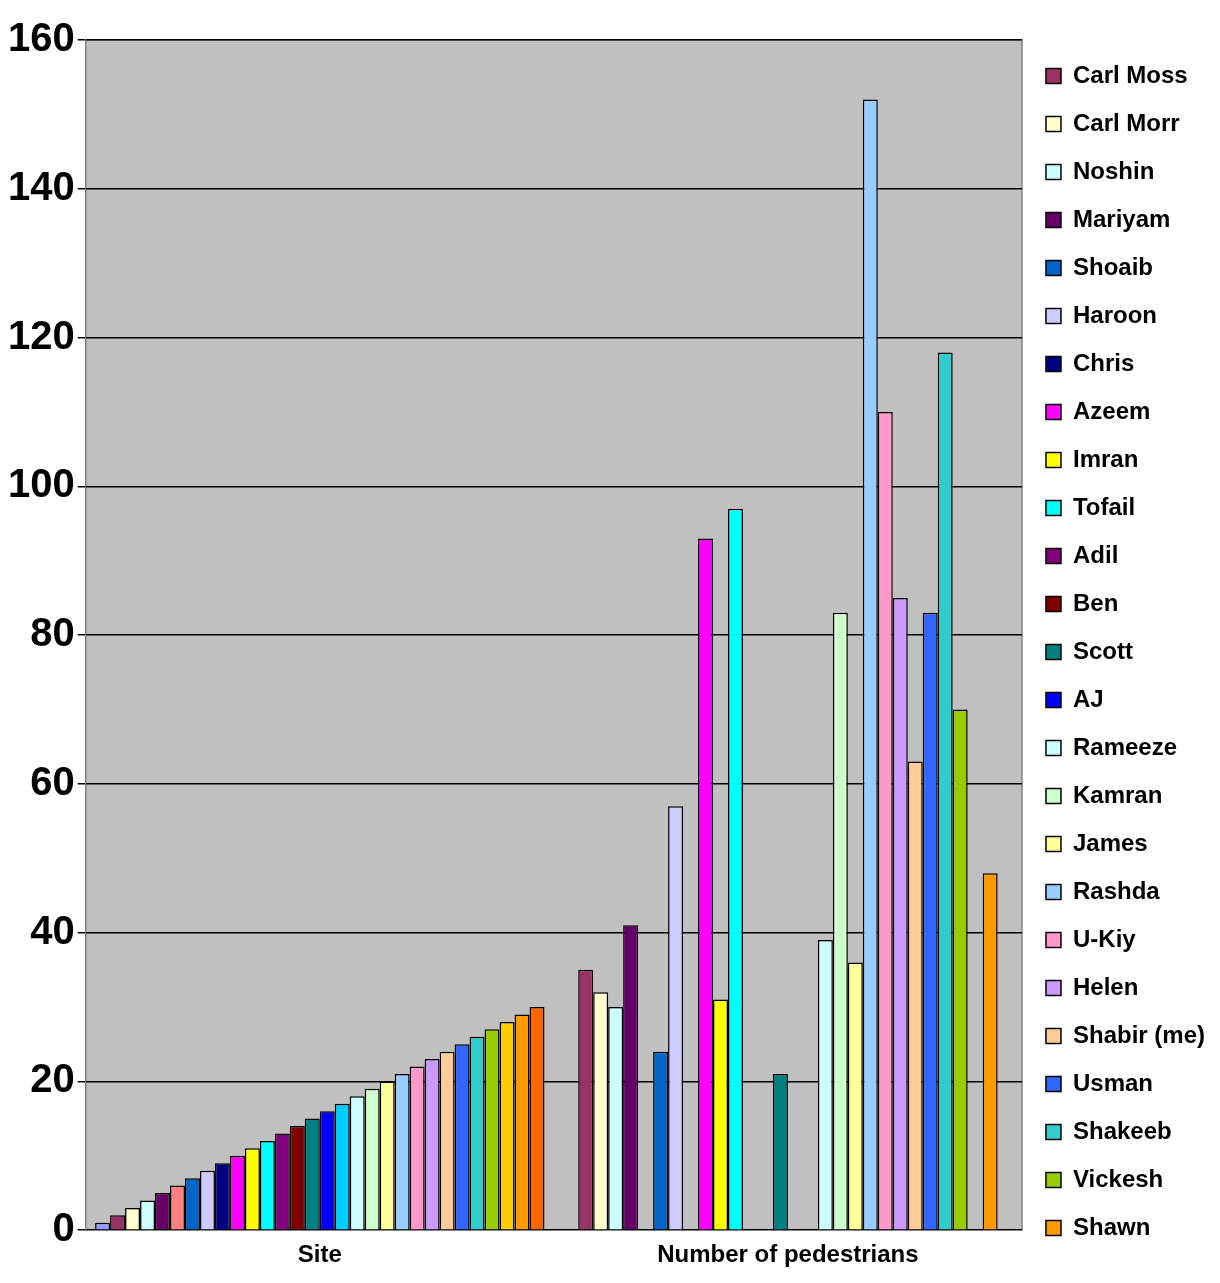 The height and width of the screenshot is (1283, 1220). Describe the element at coordinates (1113, 1082) in the screenshot. I see `legend-label: Usman` at that location.